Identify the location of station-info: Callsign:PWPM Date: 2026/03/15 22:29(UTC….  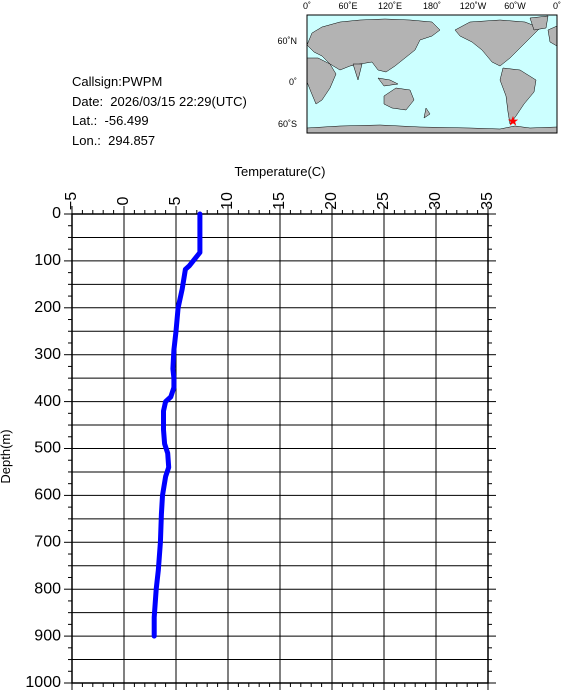
(159, 111).